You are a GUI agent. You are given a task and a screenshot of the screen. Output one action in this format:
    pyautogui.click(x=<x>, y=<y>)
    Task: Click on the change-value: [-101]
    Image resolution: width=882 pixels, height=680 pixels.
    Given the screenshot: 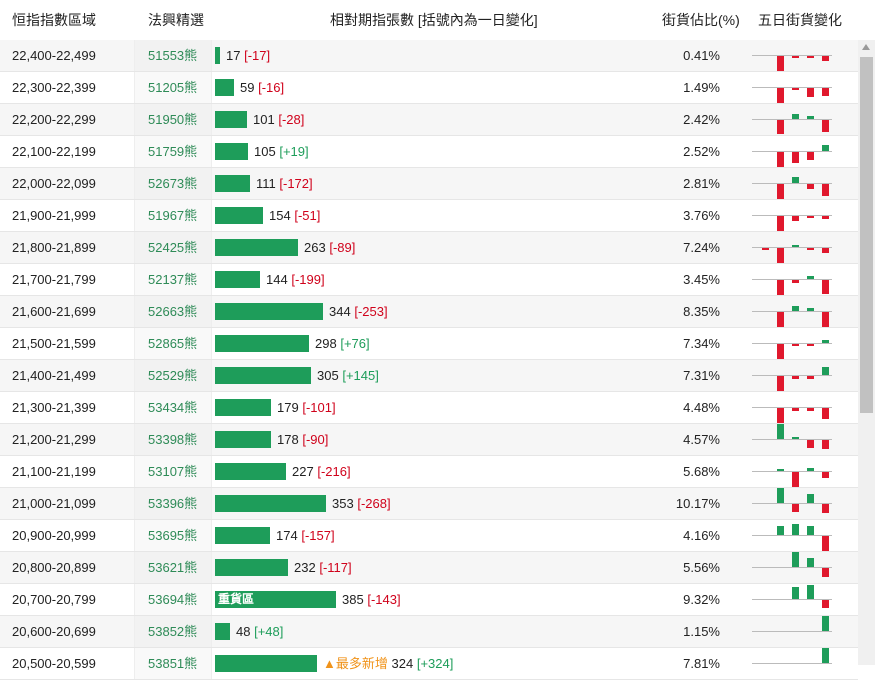 What is the action you would take?
    pyautogui.click(x=319, y=407)
    